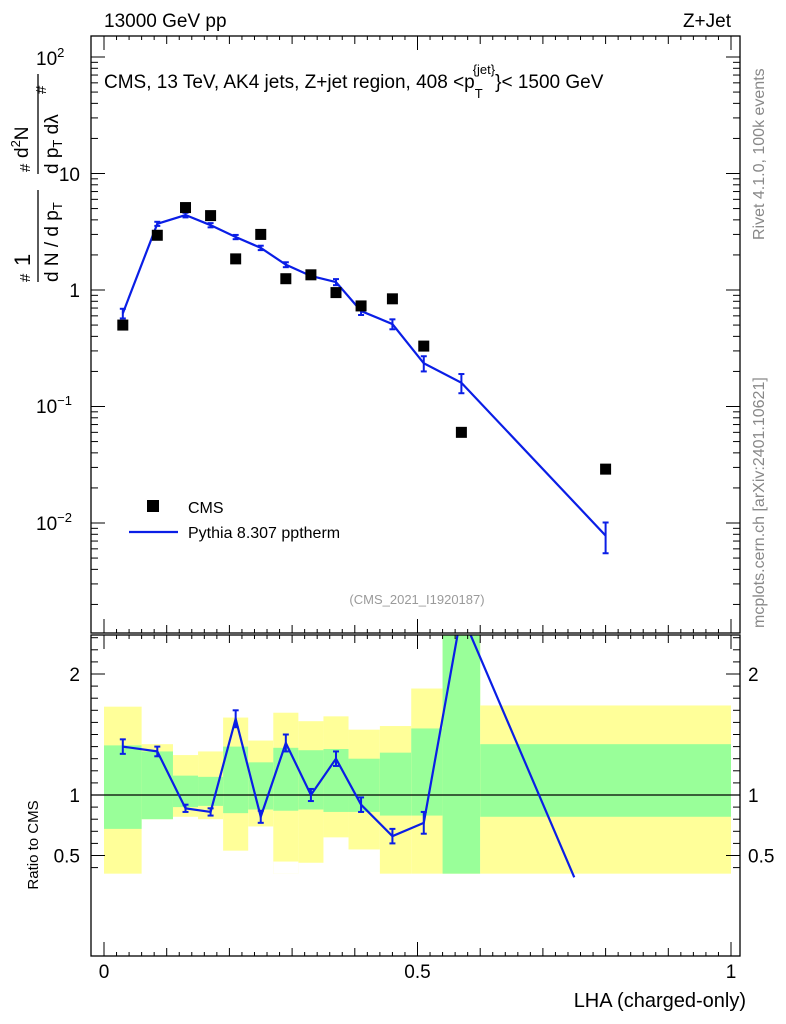 This screenshot has height=1024, width=786. I want to click on mc-line-ratio, so click(349, 756).